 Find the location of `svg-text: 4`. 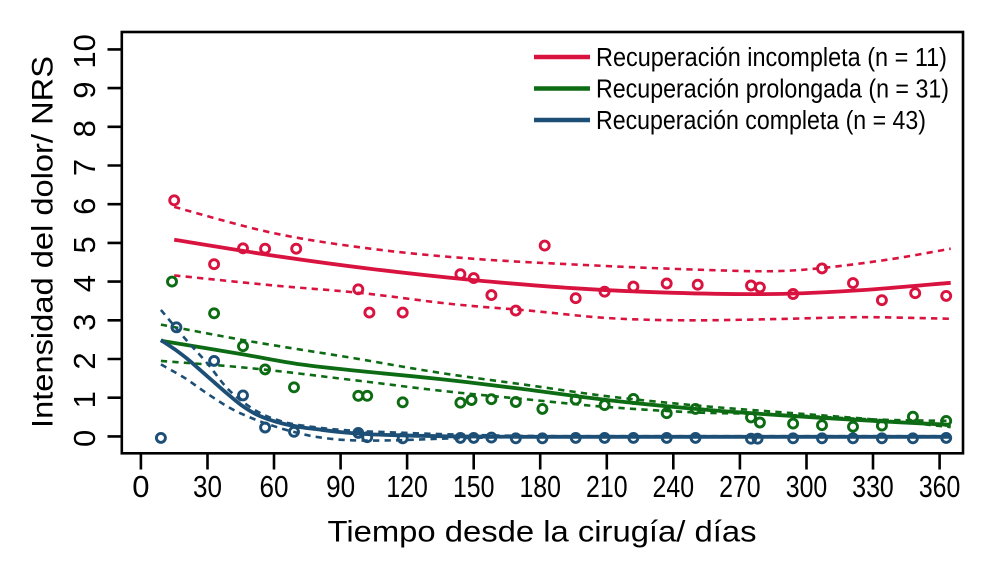

svg-text: 4 is located at coordinates (84, 283).